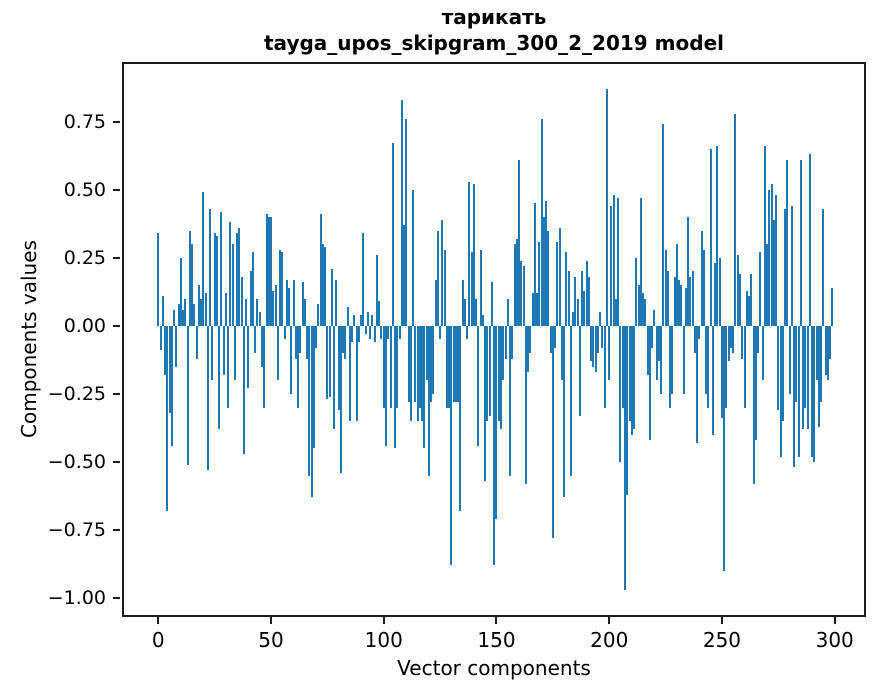  I want to click on y-tick-label-−0.25: −0.25, so click(76, 393).